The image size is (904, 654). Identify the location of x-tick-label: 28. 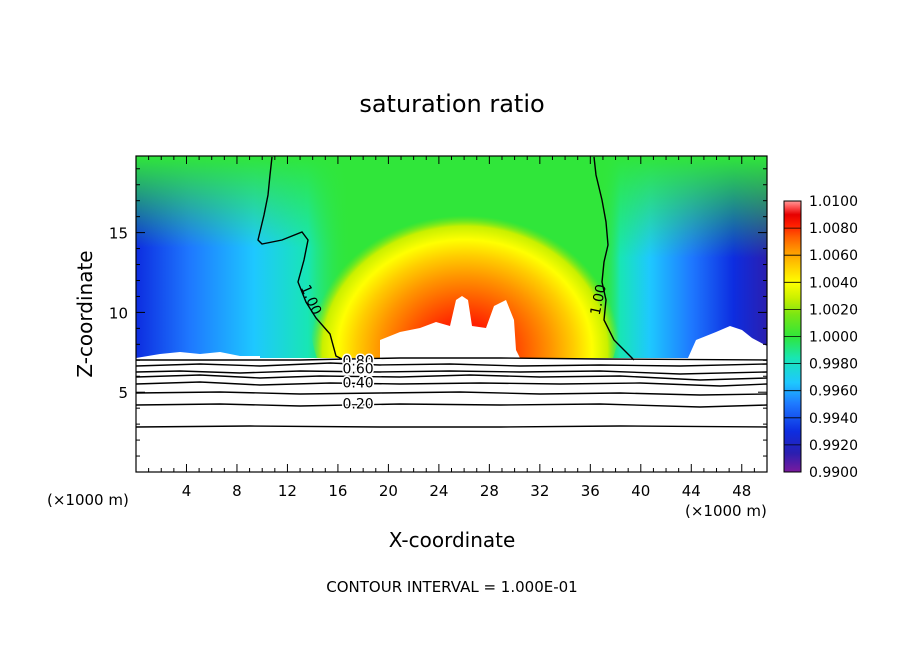
(489, 491).